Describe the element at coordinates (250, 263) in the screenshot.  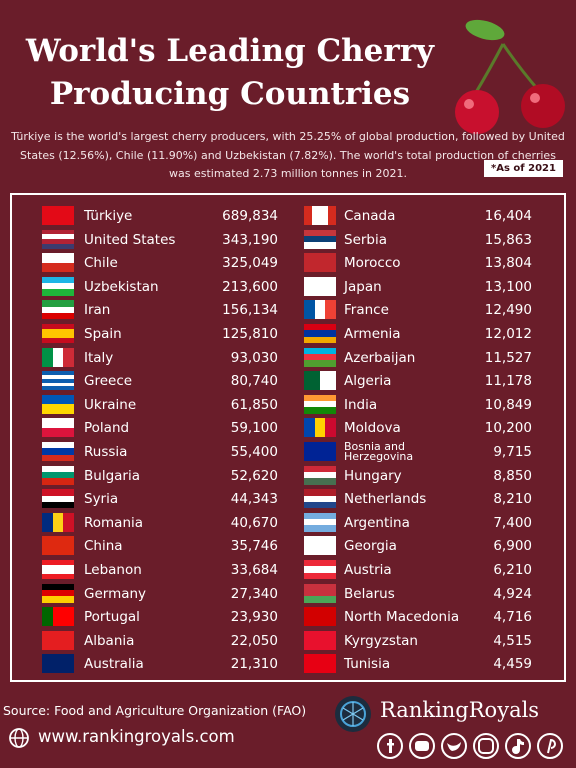
I see `production: 325,049` at that location.